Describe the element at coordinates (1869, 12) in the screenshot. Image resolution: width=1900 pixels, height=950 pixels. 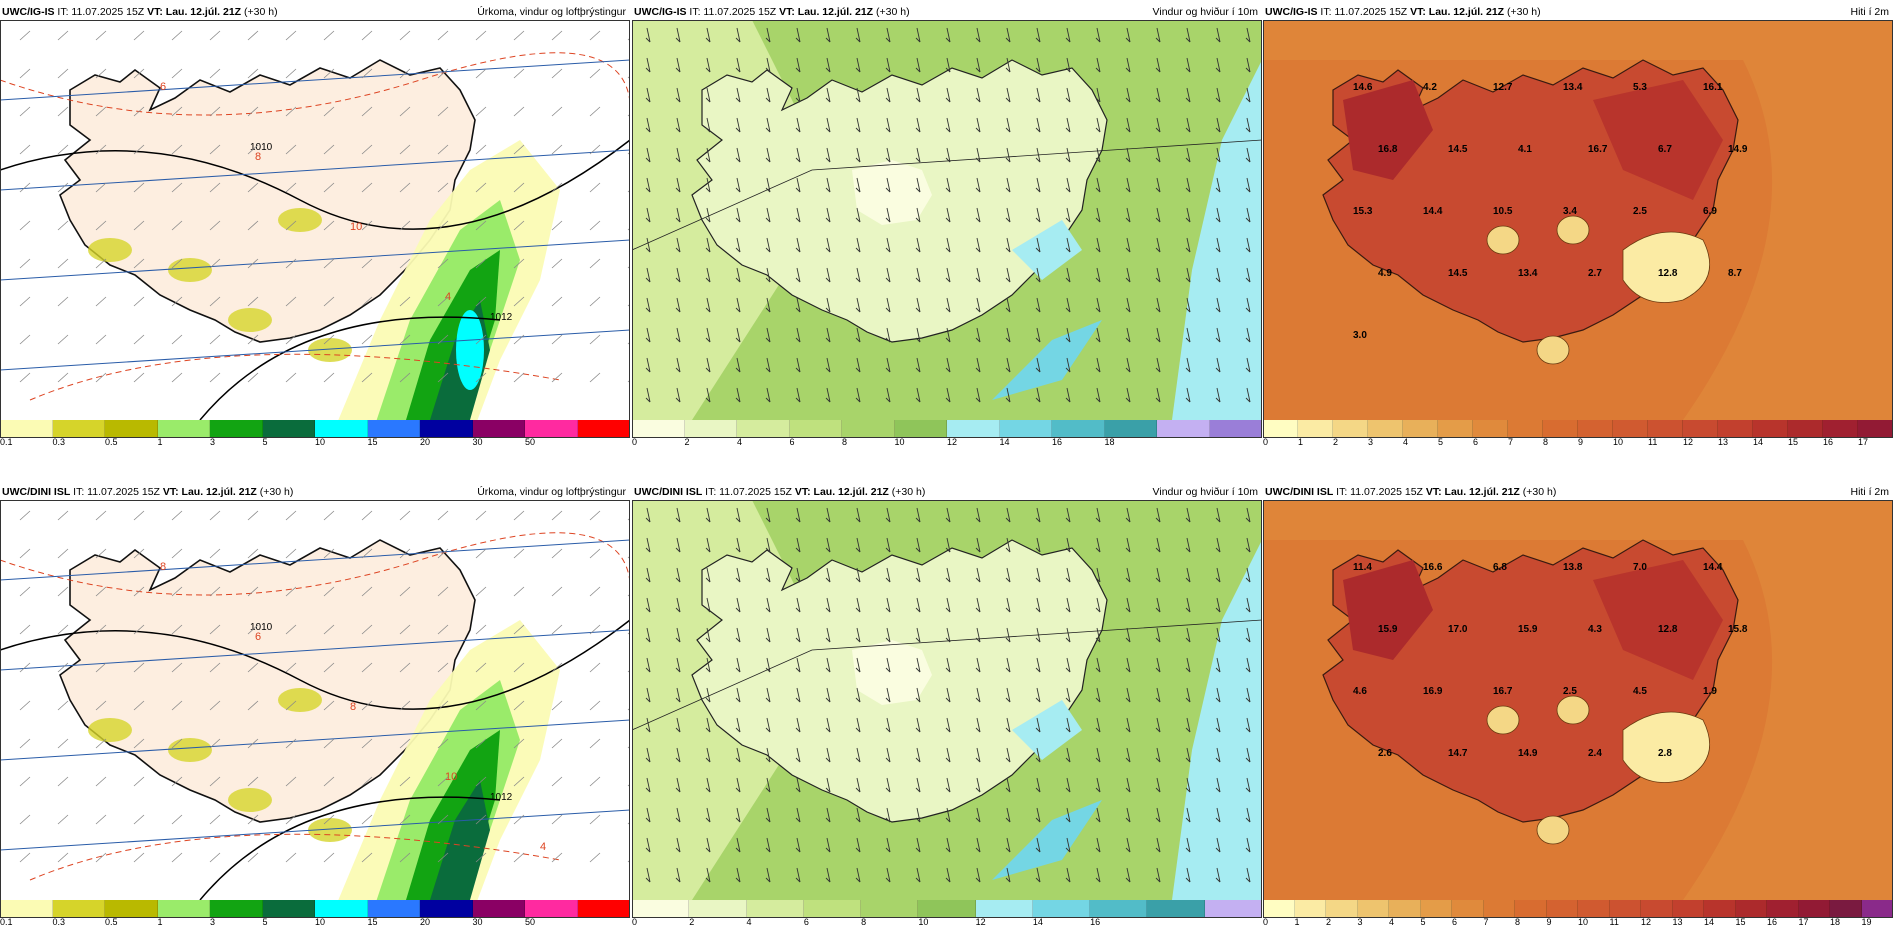
I see `product-title: Hiti í 2m` at that location.